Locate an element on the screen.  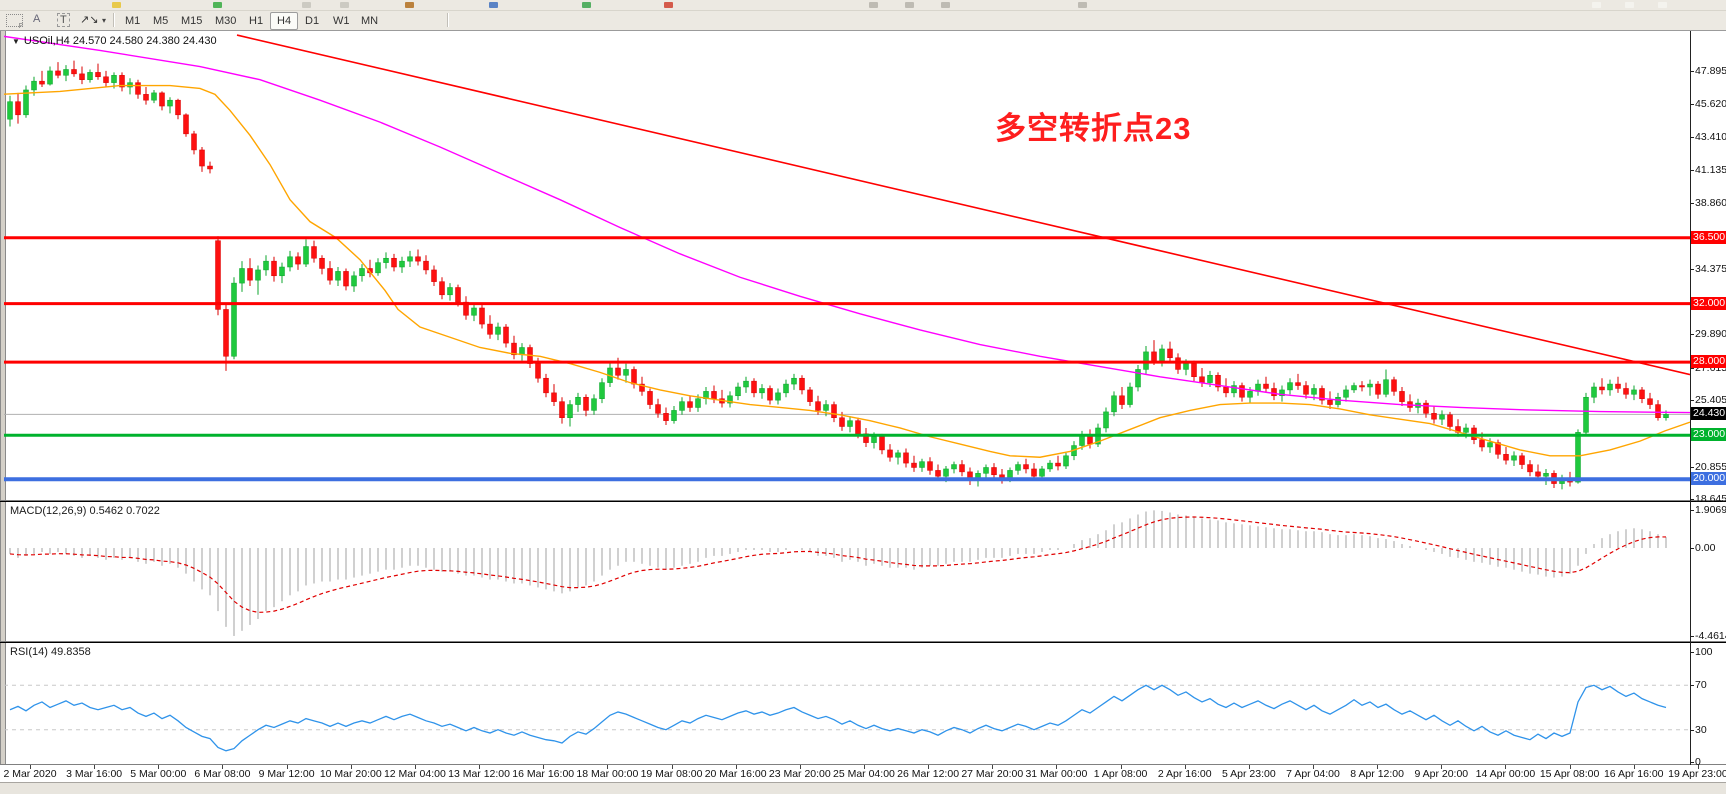
timeframe-button-m1: M1 is located at coordinates (133, 21).